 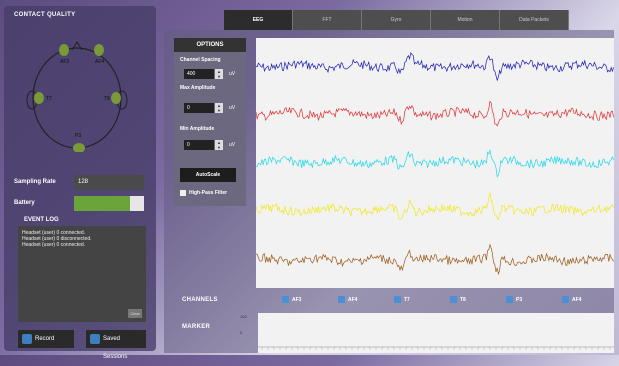 I want to click on autoscale-button: AutoScale, so click(x=208, y=175).